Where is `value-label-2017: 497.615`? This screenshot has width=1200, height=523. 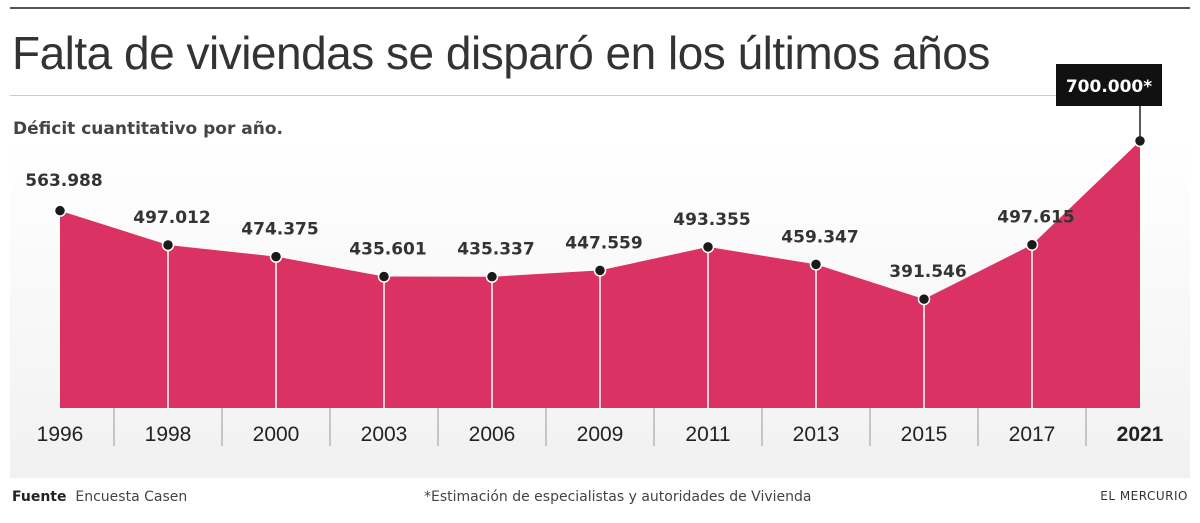
value-label-2017: 497.615 is located at coordinates (1035, 218).